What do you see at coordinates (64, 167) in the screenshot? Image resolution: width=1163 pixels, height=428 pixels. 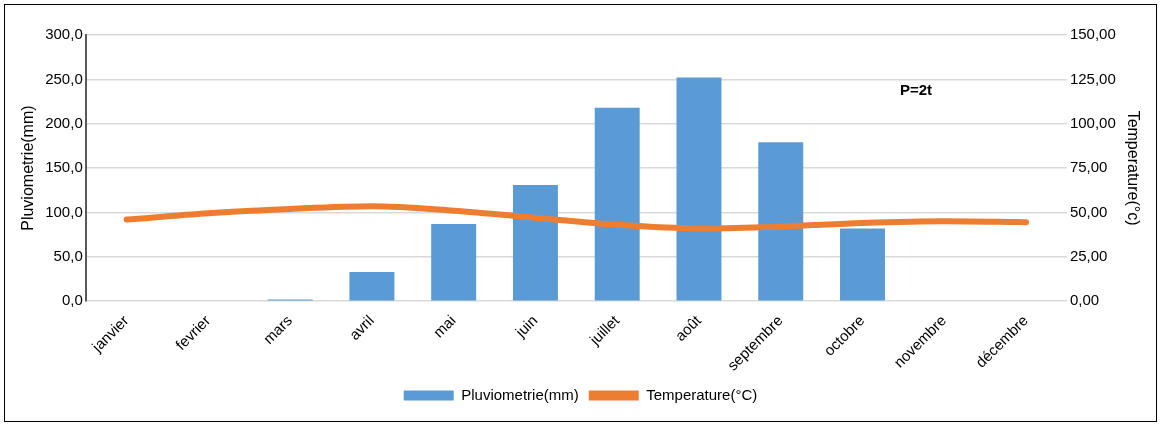 I see `y-tick-label: 150,0` at bounding box center [64, 167].